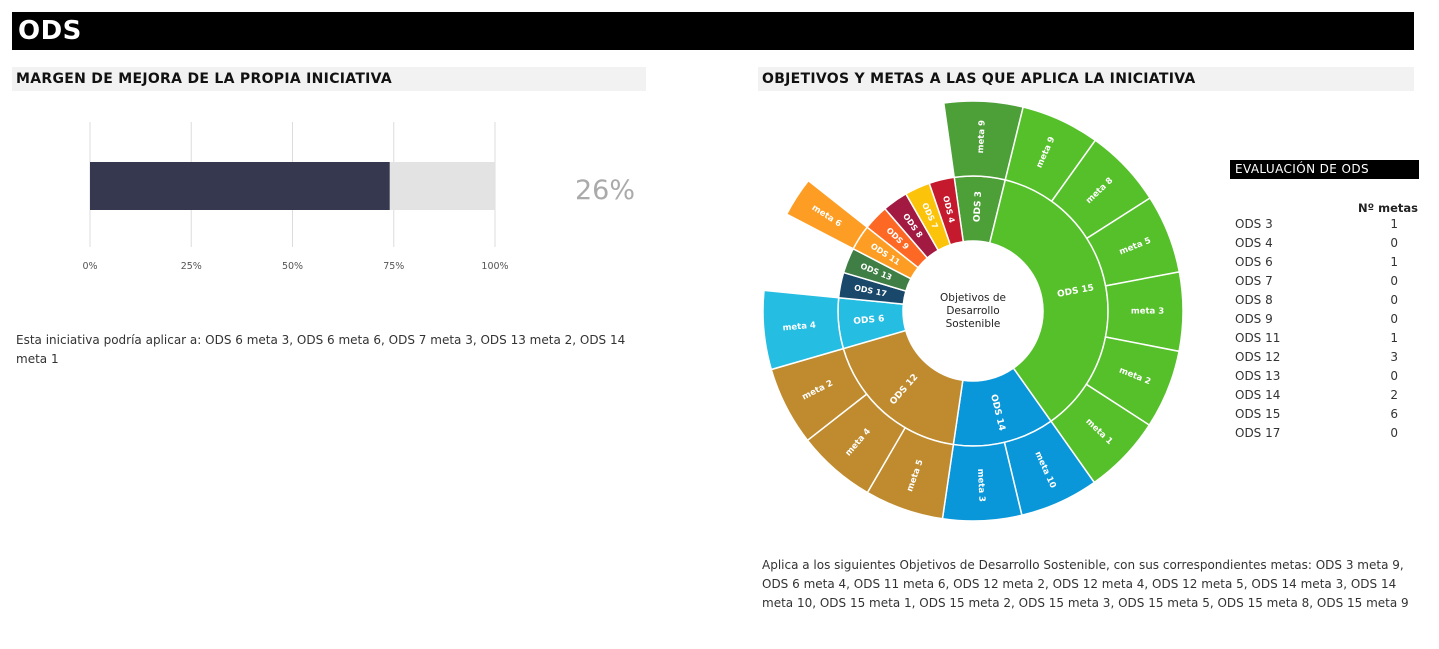 This screenshot has height=649, width=1439. I want to click on evaluation-row-label: ODS 4, so click(1254, 243).